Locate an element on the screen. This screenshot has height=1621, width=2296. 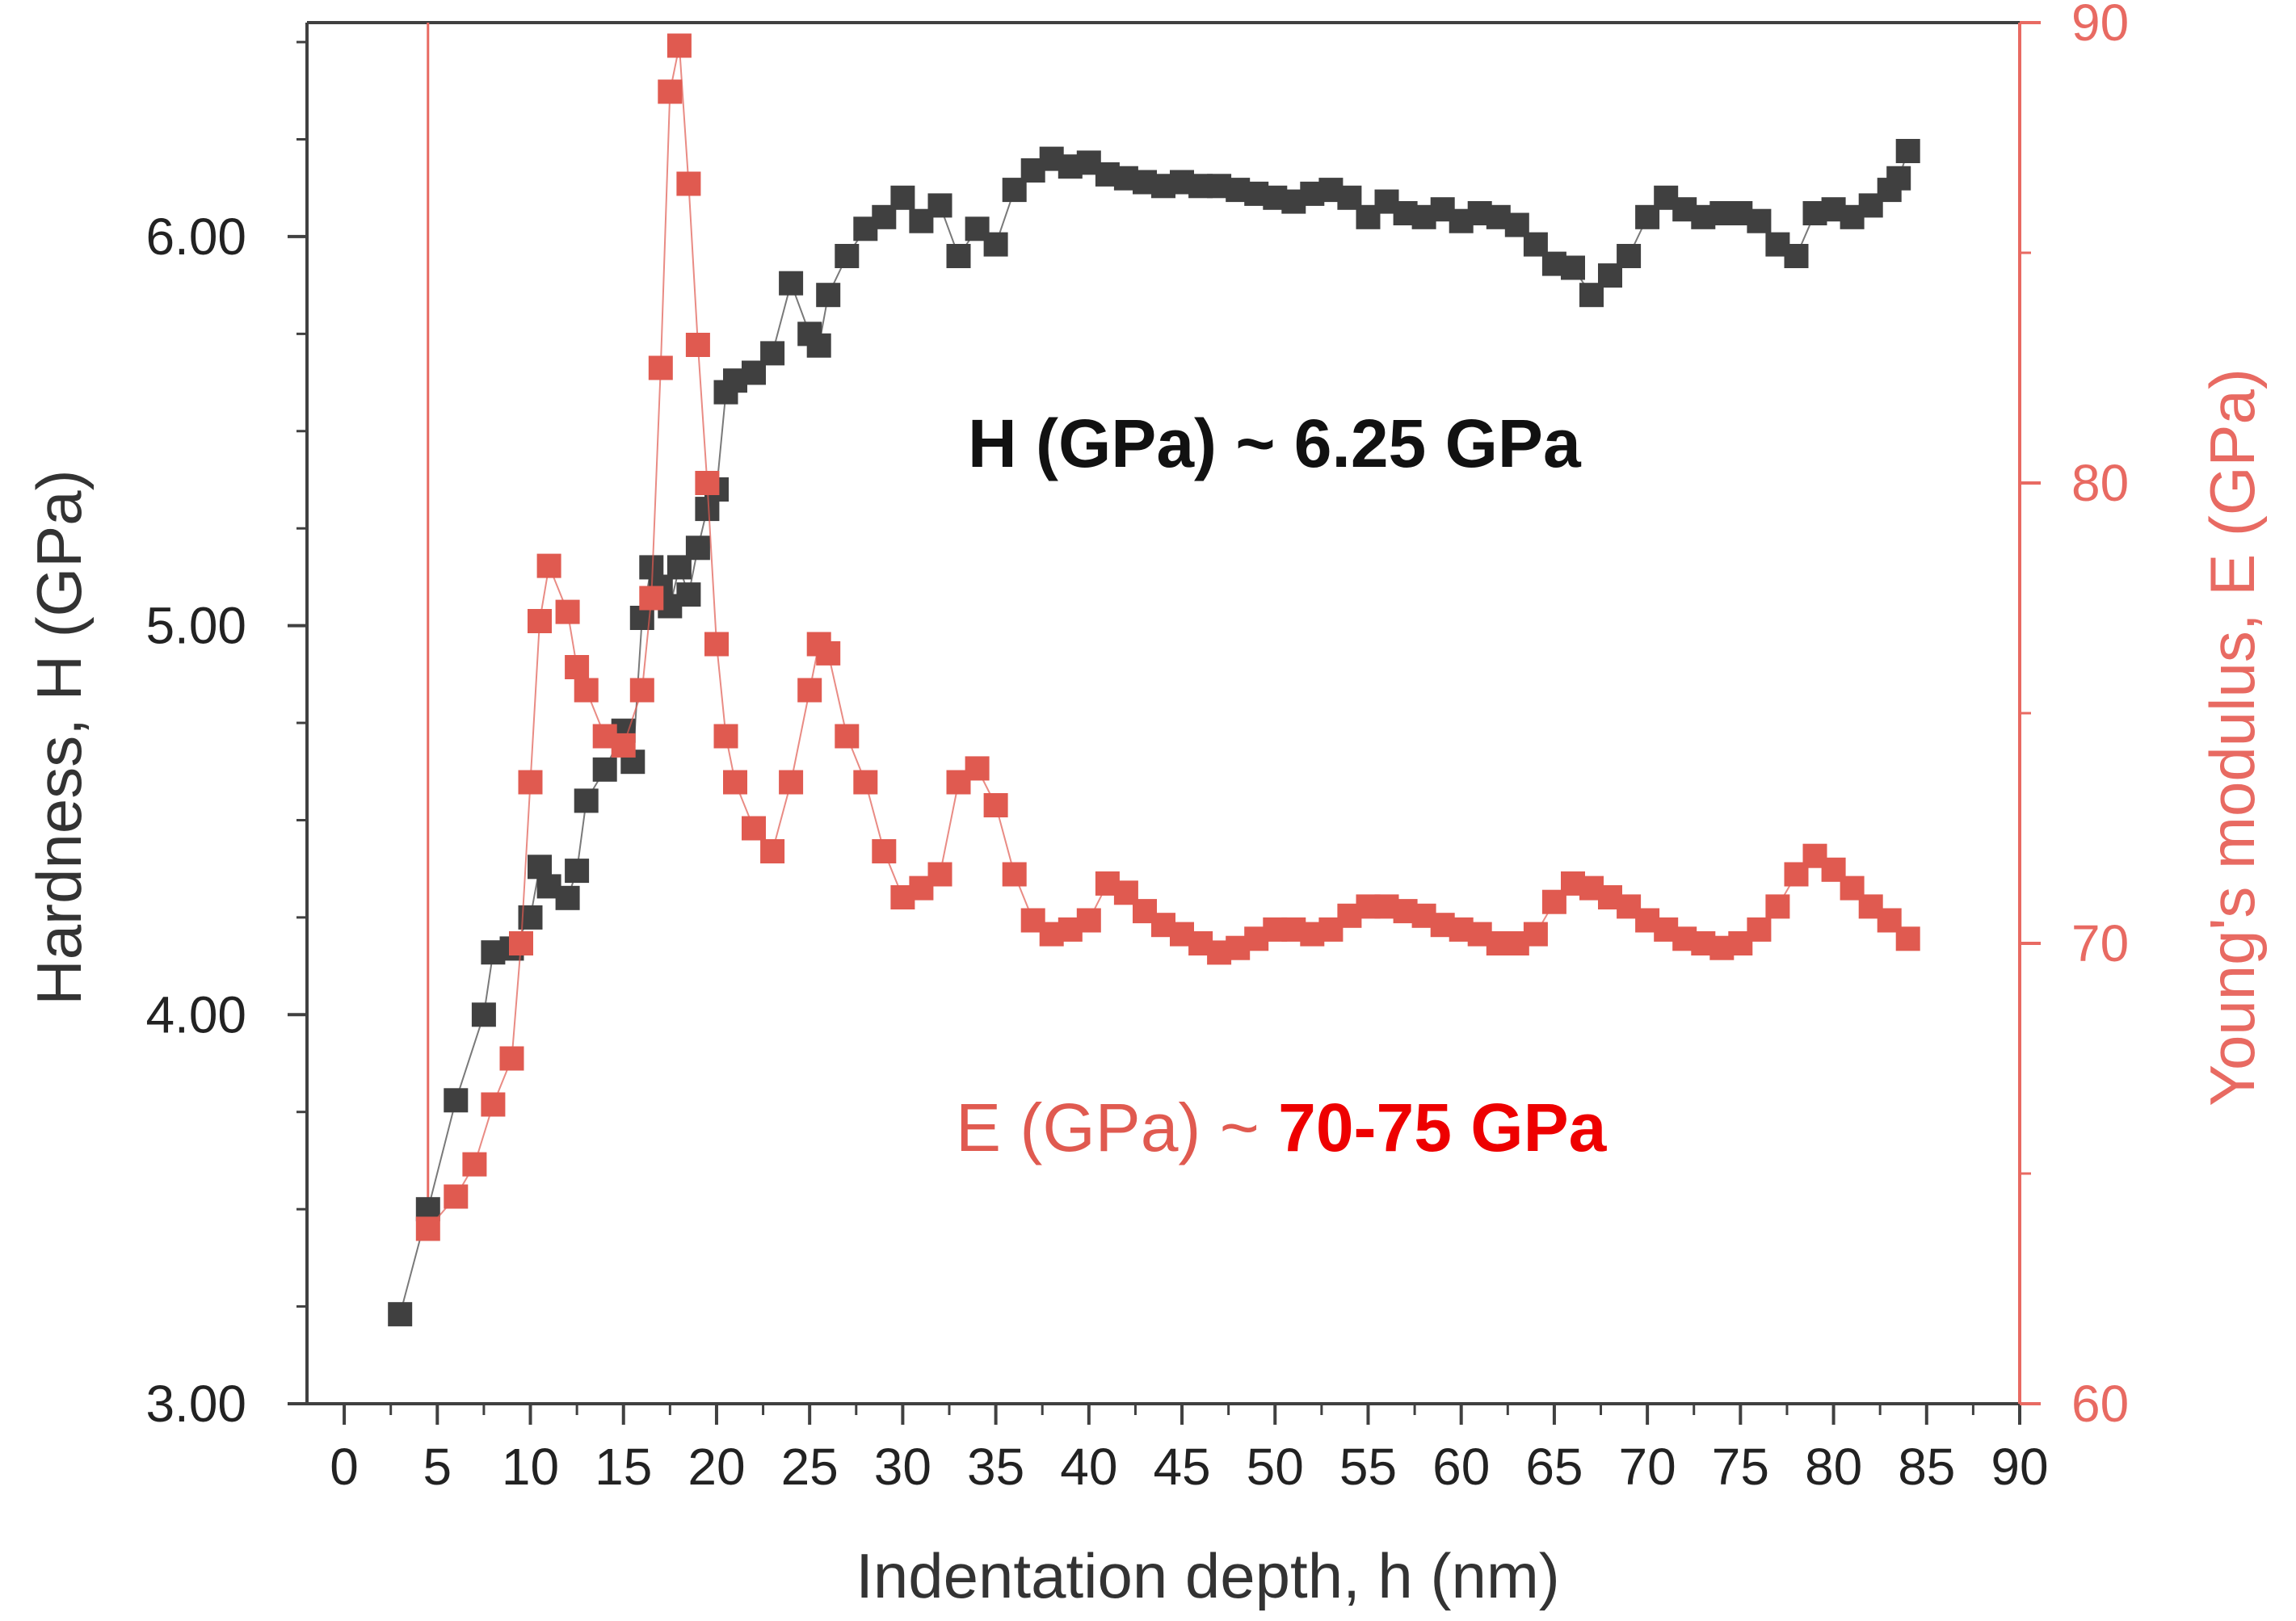
y-right-tick-label: 70 is located at coordinates (2100, 943).